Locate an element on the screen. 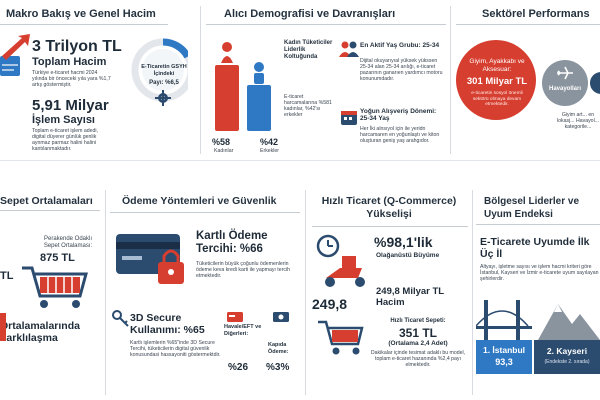  macro-volume-value: 3 Trilyon TL is located at coordinates (77, 46).